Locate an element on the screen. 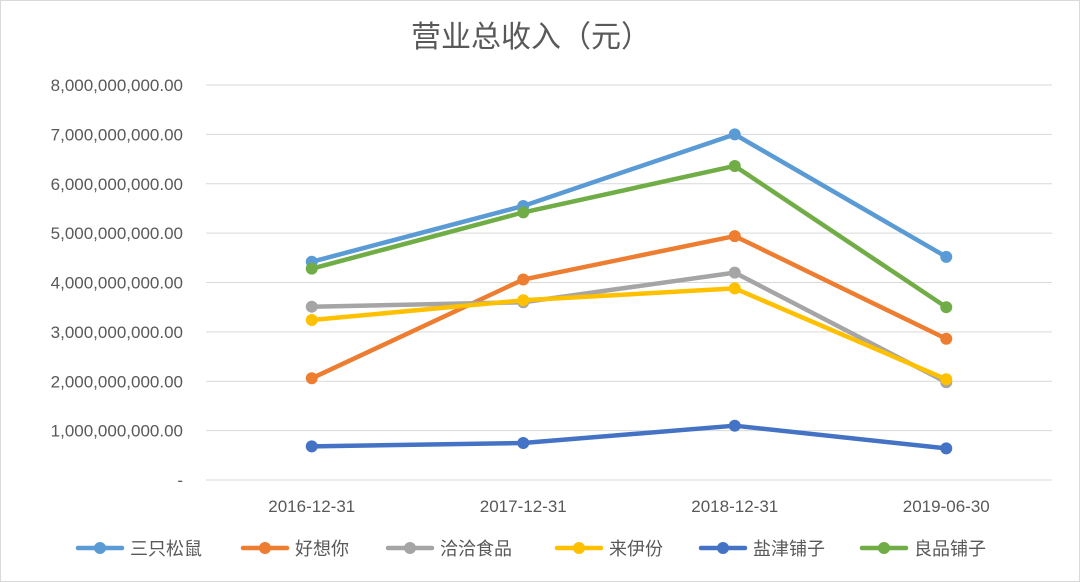 This screenshot has width=1080, height=582. legend-item: 洽洽食品 is located at coordinates (448, 549).